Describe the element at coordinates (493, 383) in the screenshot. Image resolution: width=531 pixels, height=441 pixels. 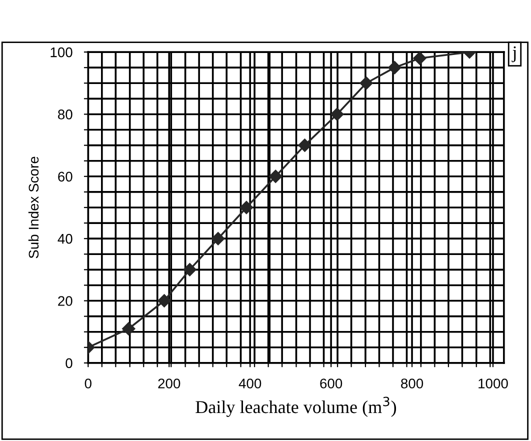
I see `x-tick-label: 1000` at that location.